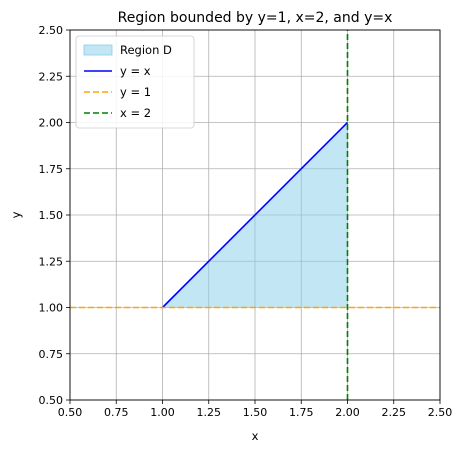 The image size is (465, 453). Describe the element at coordinates (51, 354) in the screenshot. I see `y-tick-label: 0.75` at that location.